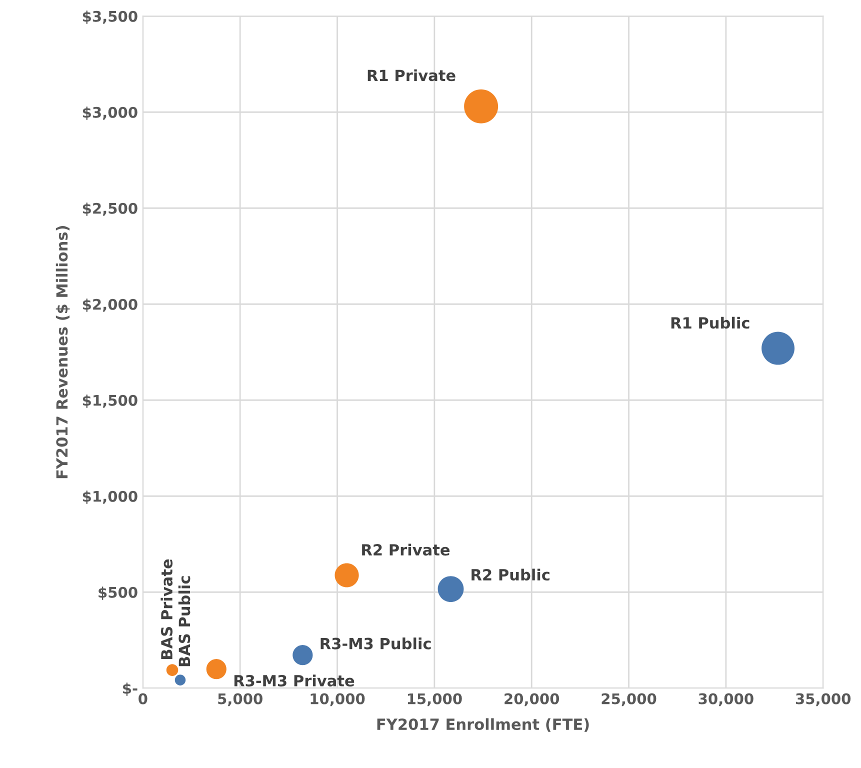 The height and width of the screenshot is (768, 861). Describe the element at coordinates (110, 497) in the screenshot. I see `y-tick-label: $1,000` at that location.